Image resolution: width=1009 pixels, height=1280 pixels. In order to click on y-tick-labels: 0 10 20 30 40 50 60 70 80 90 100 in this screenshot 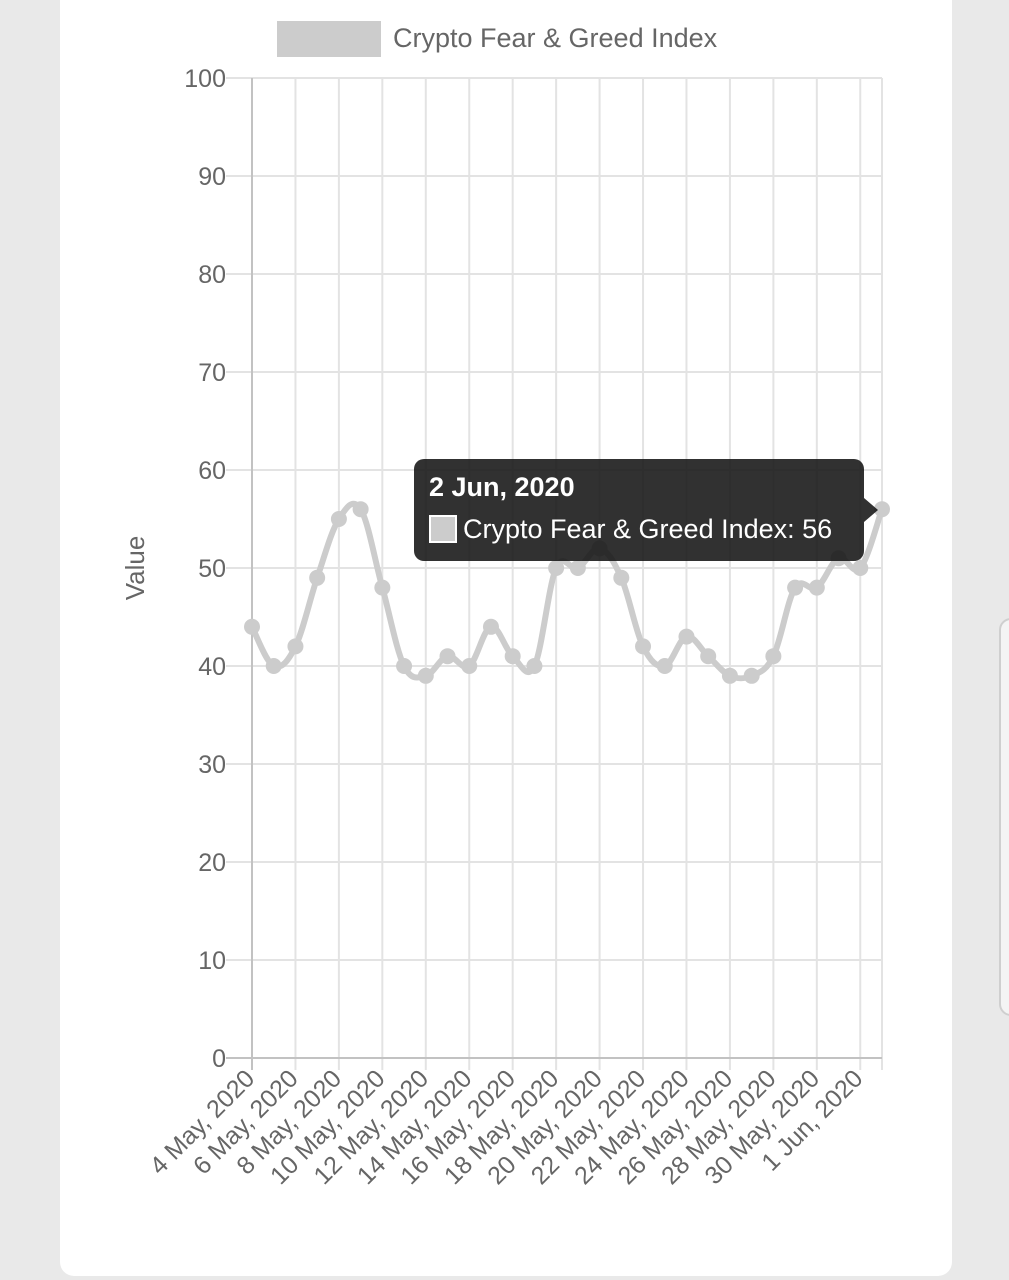, I will do `click(205, 569)`.